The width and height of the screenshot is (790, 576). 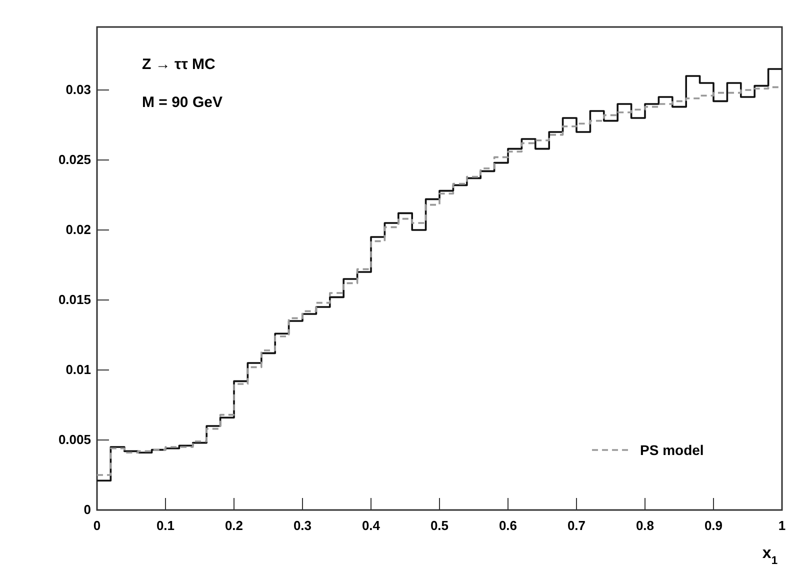 I want to click on y-tick-label: 0.025, so click(x=74, y=159).